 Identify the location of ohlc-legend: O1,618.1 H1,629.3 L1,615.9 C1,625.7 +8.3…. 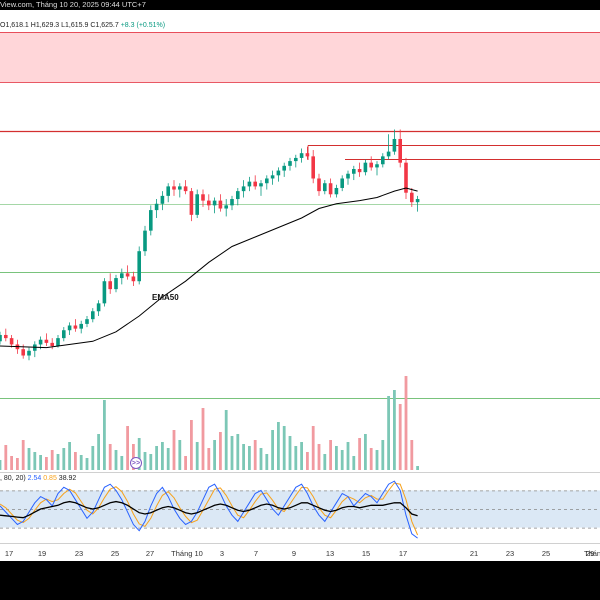
(82, 25).